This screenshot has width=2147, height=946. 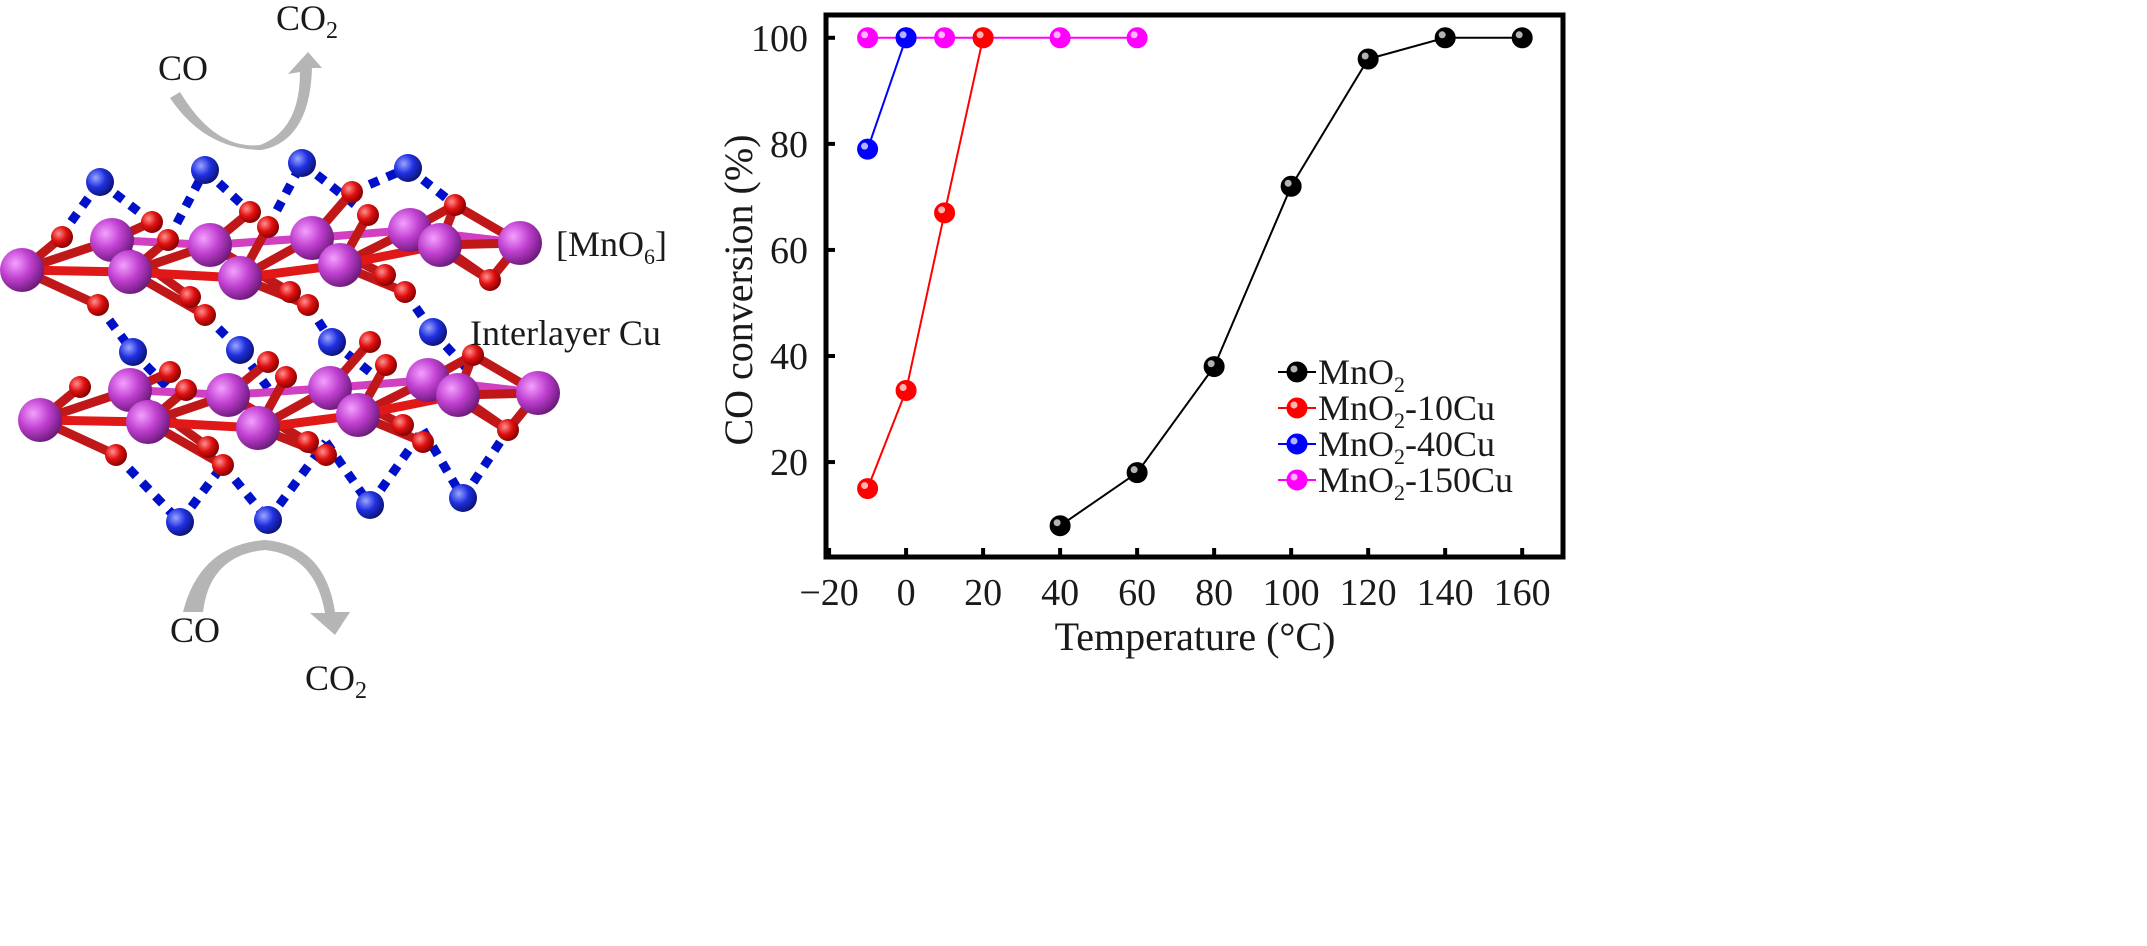 I want to click on bottom-reaction-arrow, so click(x=266, y=587).